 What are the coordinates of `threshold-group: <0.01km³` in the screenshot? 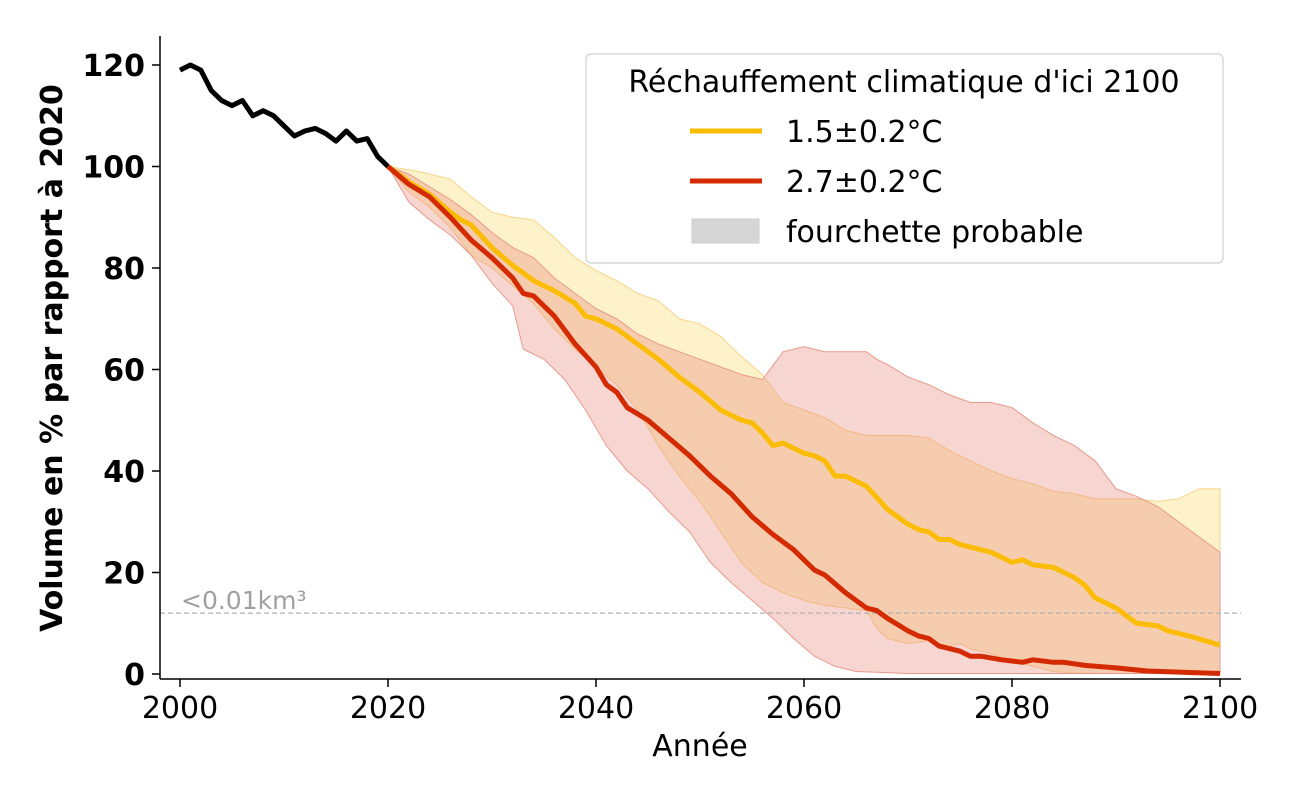 It's located at (700, 600).